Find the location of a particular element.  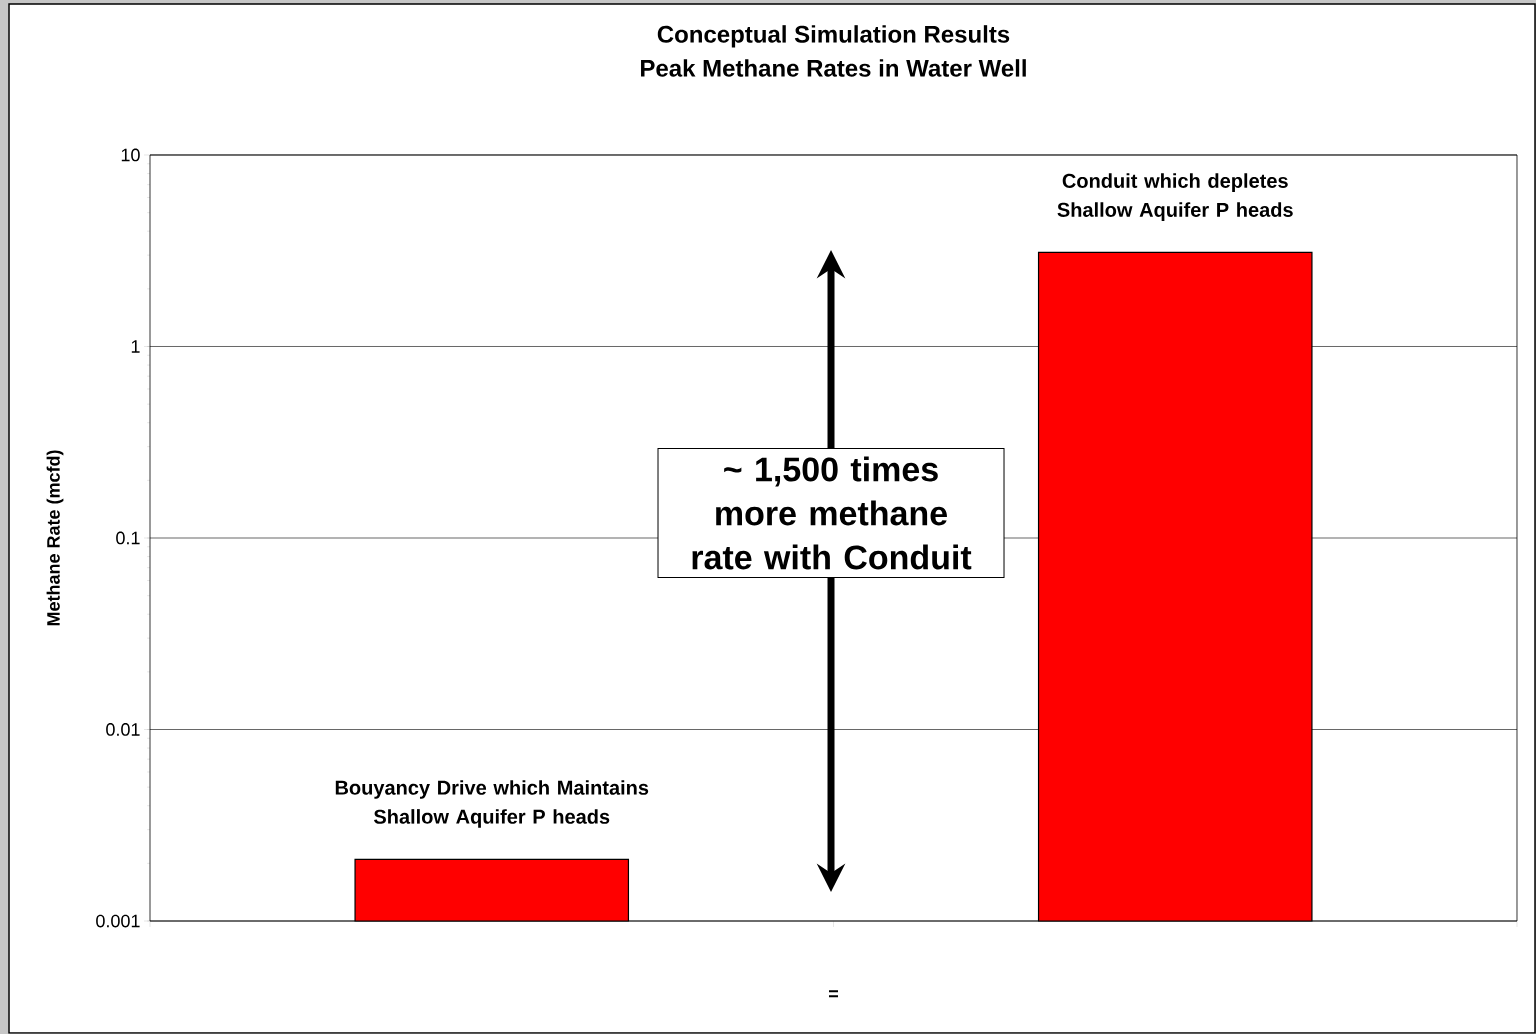

y-tick-label: 10 is located at coordinates (130, 155).